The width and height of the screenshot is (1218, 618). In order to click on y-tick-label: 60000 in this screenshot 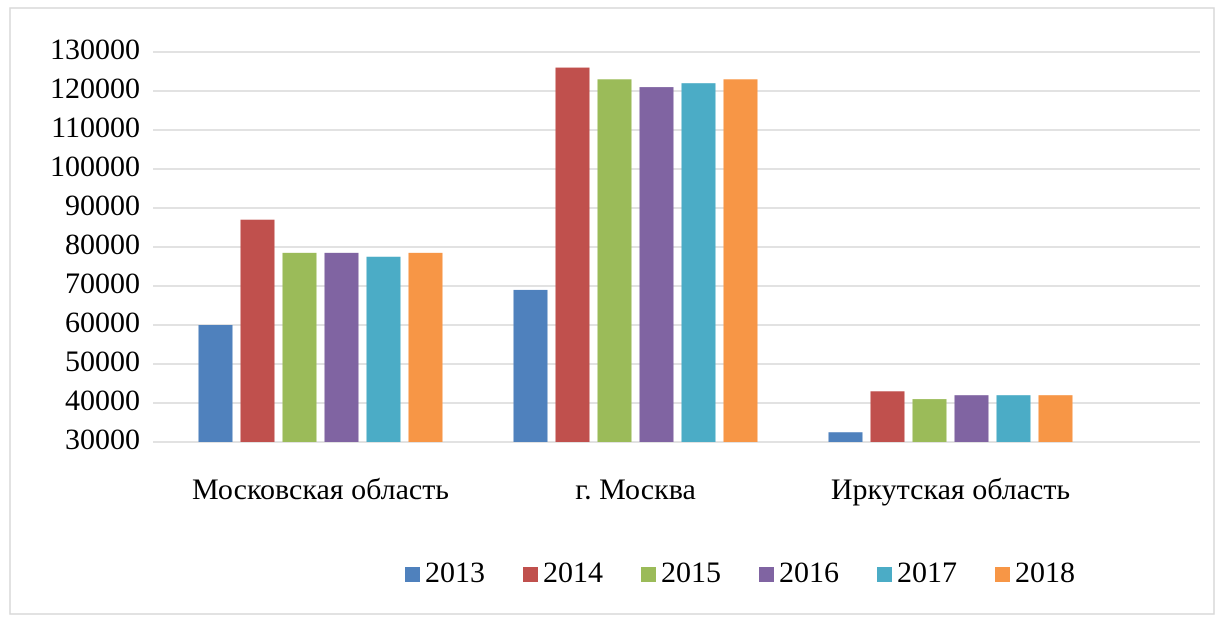, I will do `click(102, 322)`.